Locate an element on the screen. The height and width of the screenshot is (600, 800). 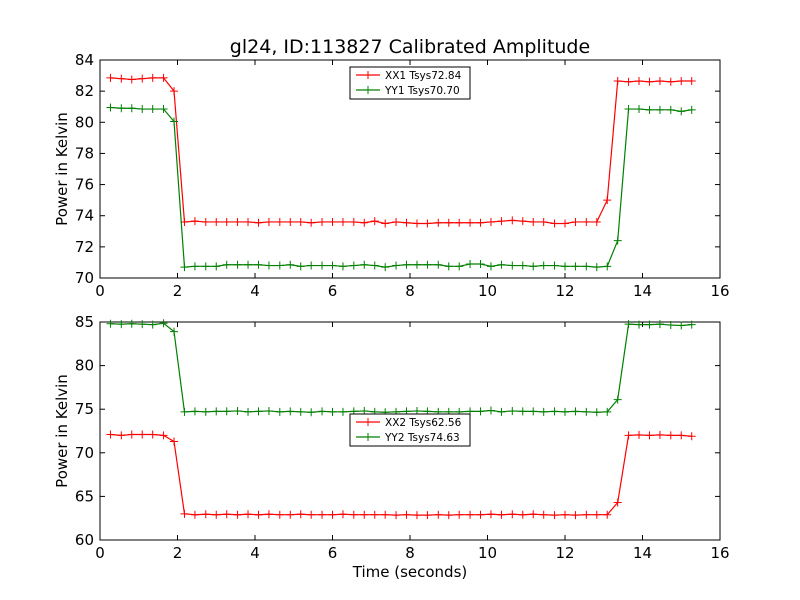
x-tick-label: 10 is located at coordinates (487, 291).